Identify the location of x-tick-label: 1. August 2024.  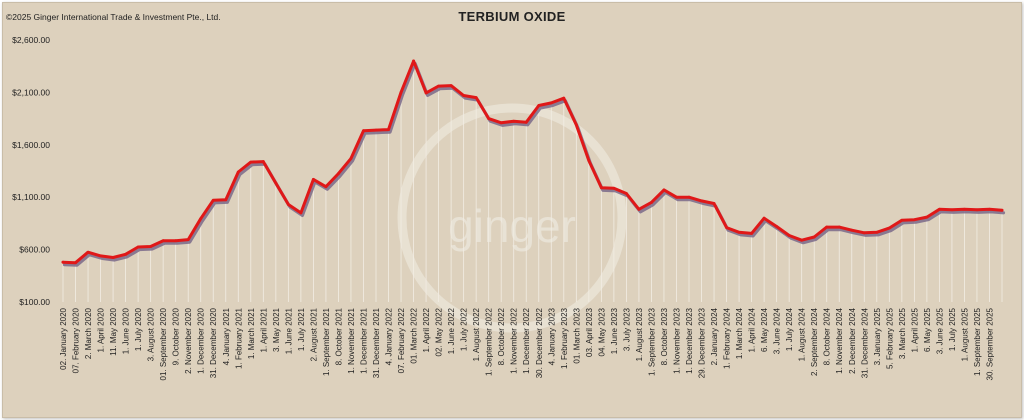
(802, 334).